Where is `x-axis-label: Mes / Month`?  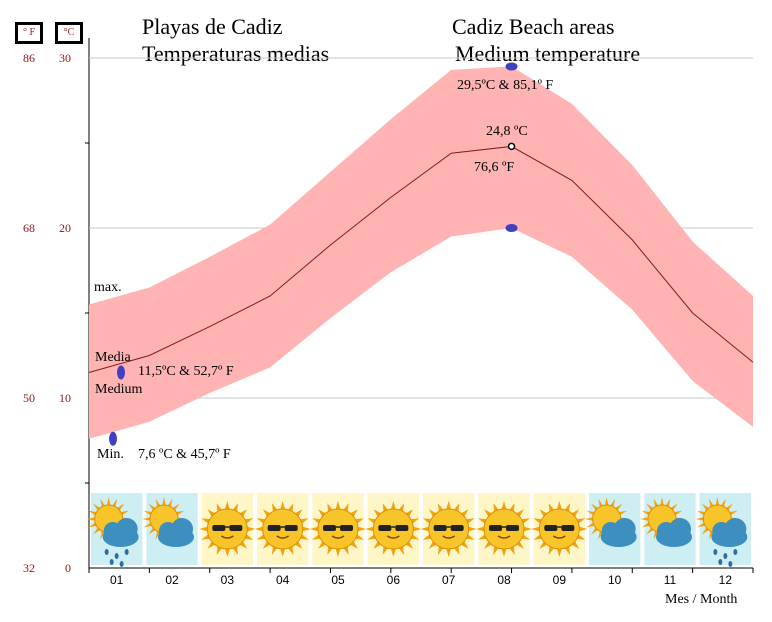 x-axis-label: Mes / Month is located at coordinates (701, 599).